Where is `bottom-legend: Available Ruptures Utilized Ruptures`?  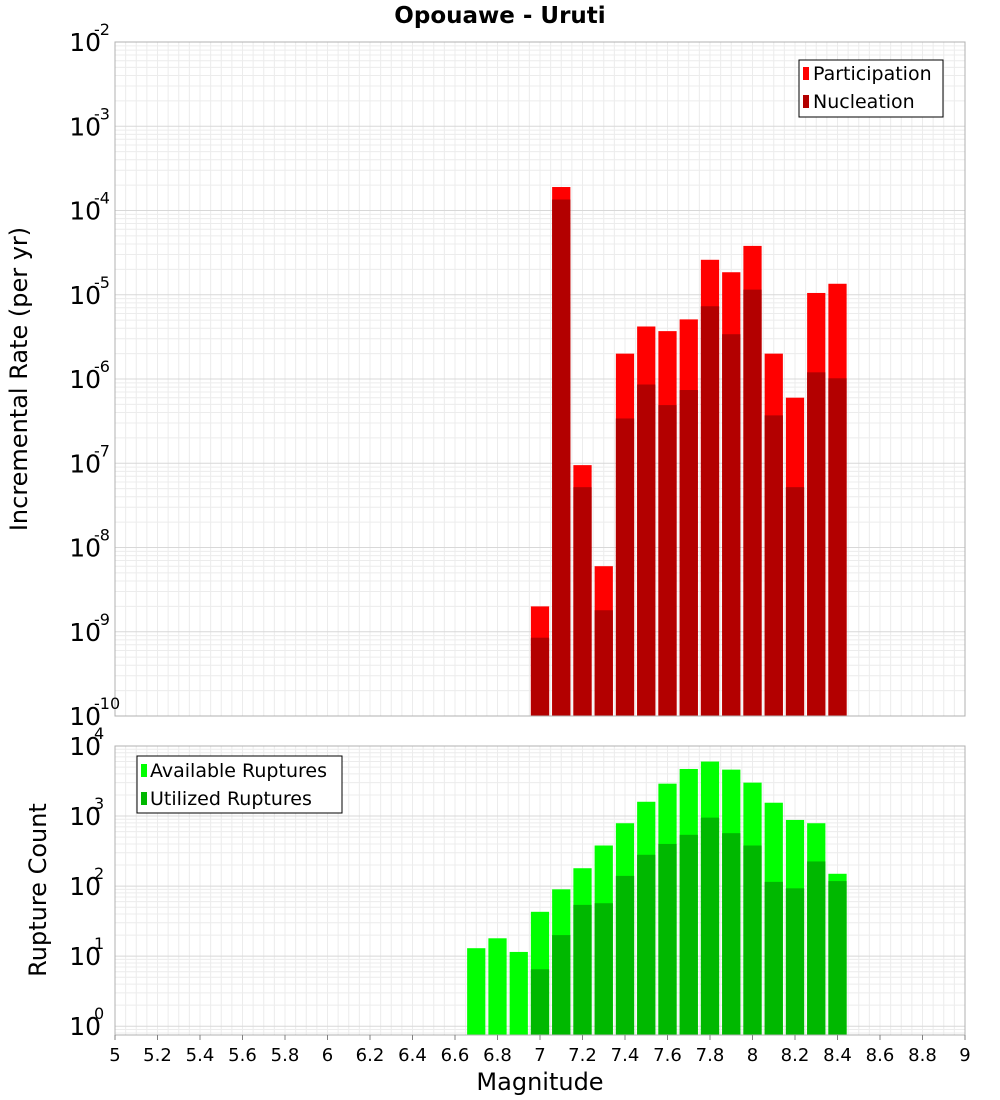 bottom-legend: Available Ruptures Utilized Ruptures is located at coordinates (239, 784).